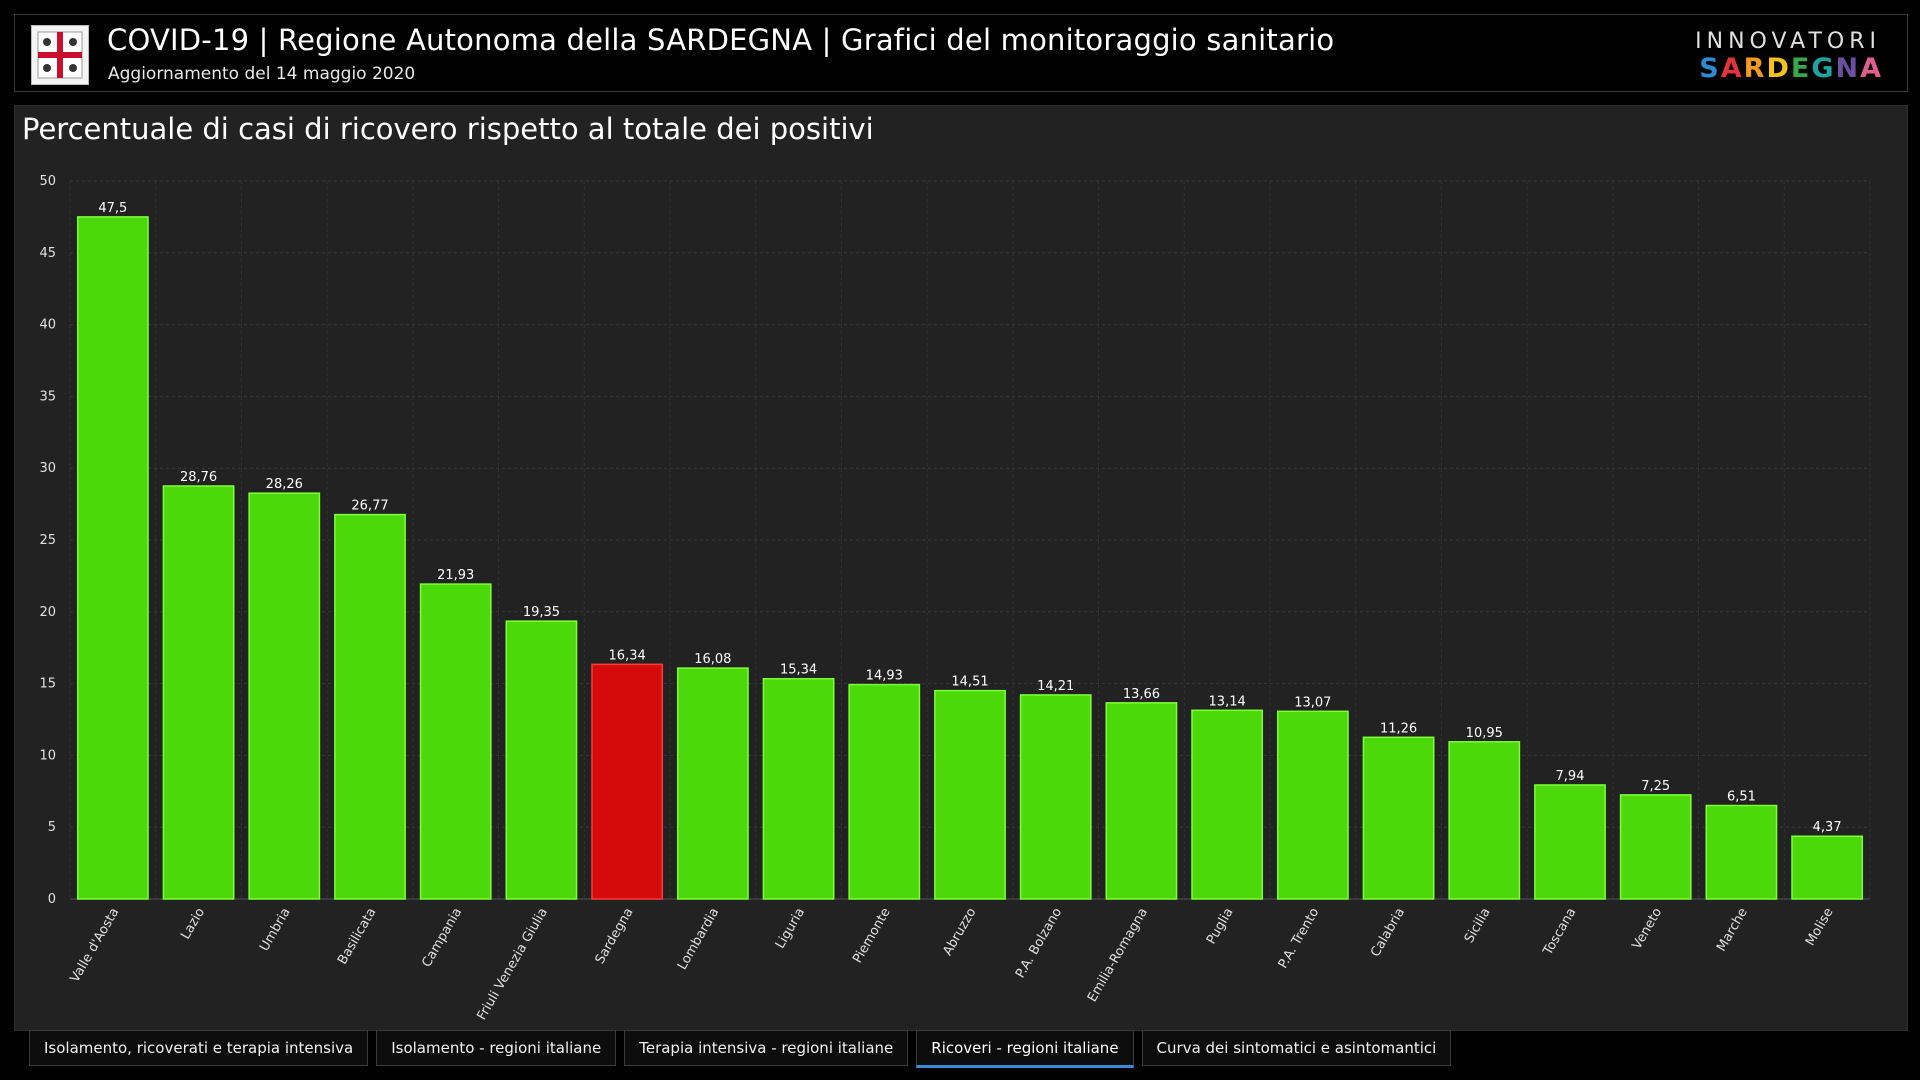 The height and width of the screenshot is (1080, 1920). Describe the element at coordinates (1823, 68) in the screenshot. I see `brand-letter: G` at that location.